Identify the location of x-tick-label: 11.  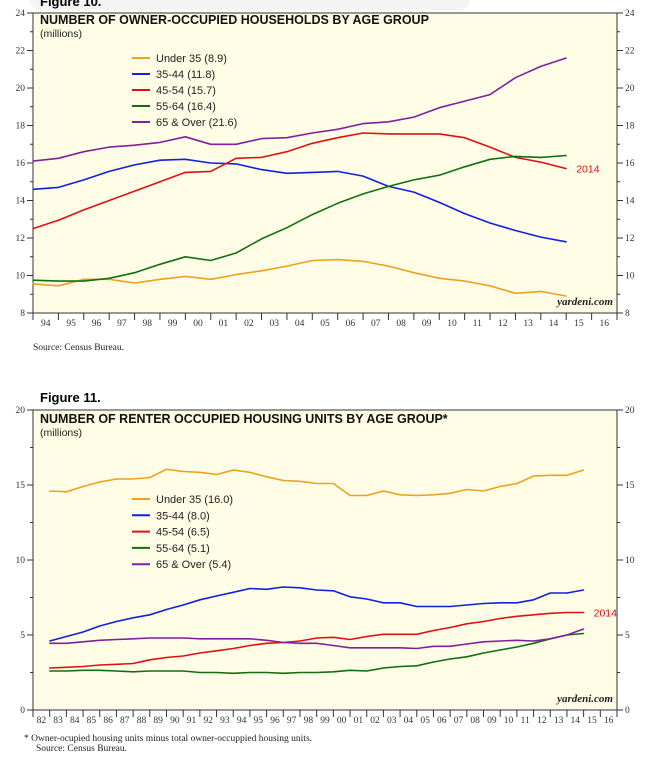
(477, 324).